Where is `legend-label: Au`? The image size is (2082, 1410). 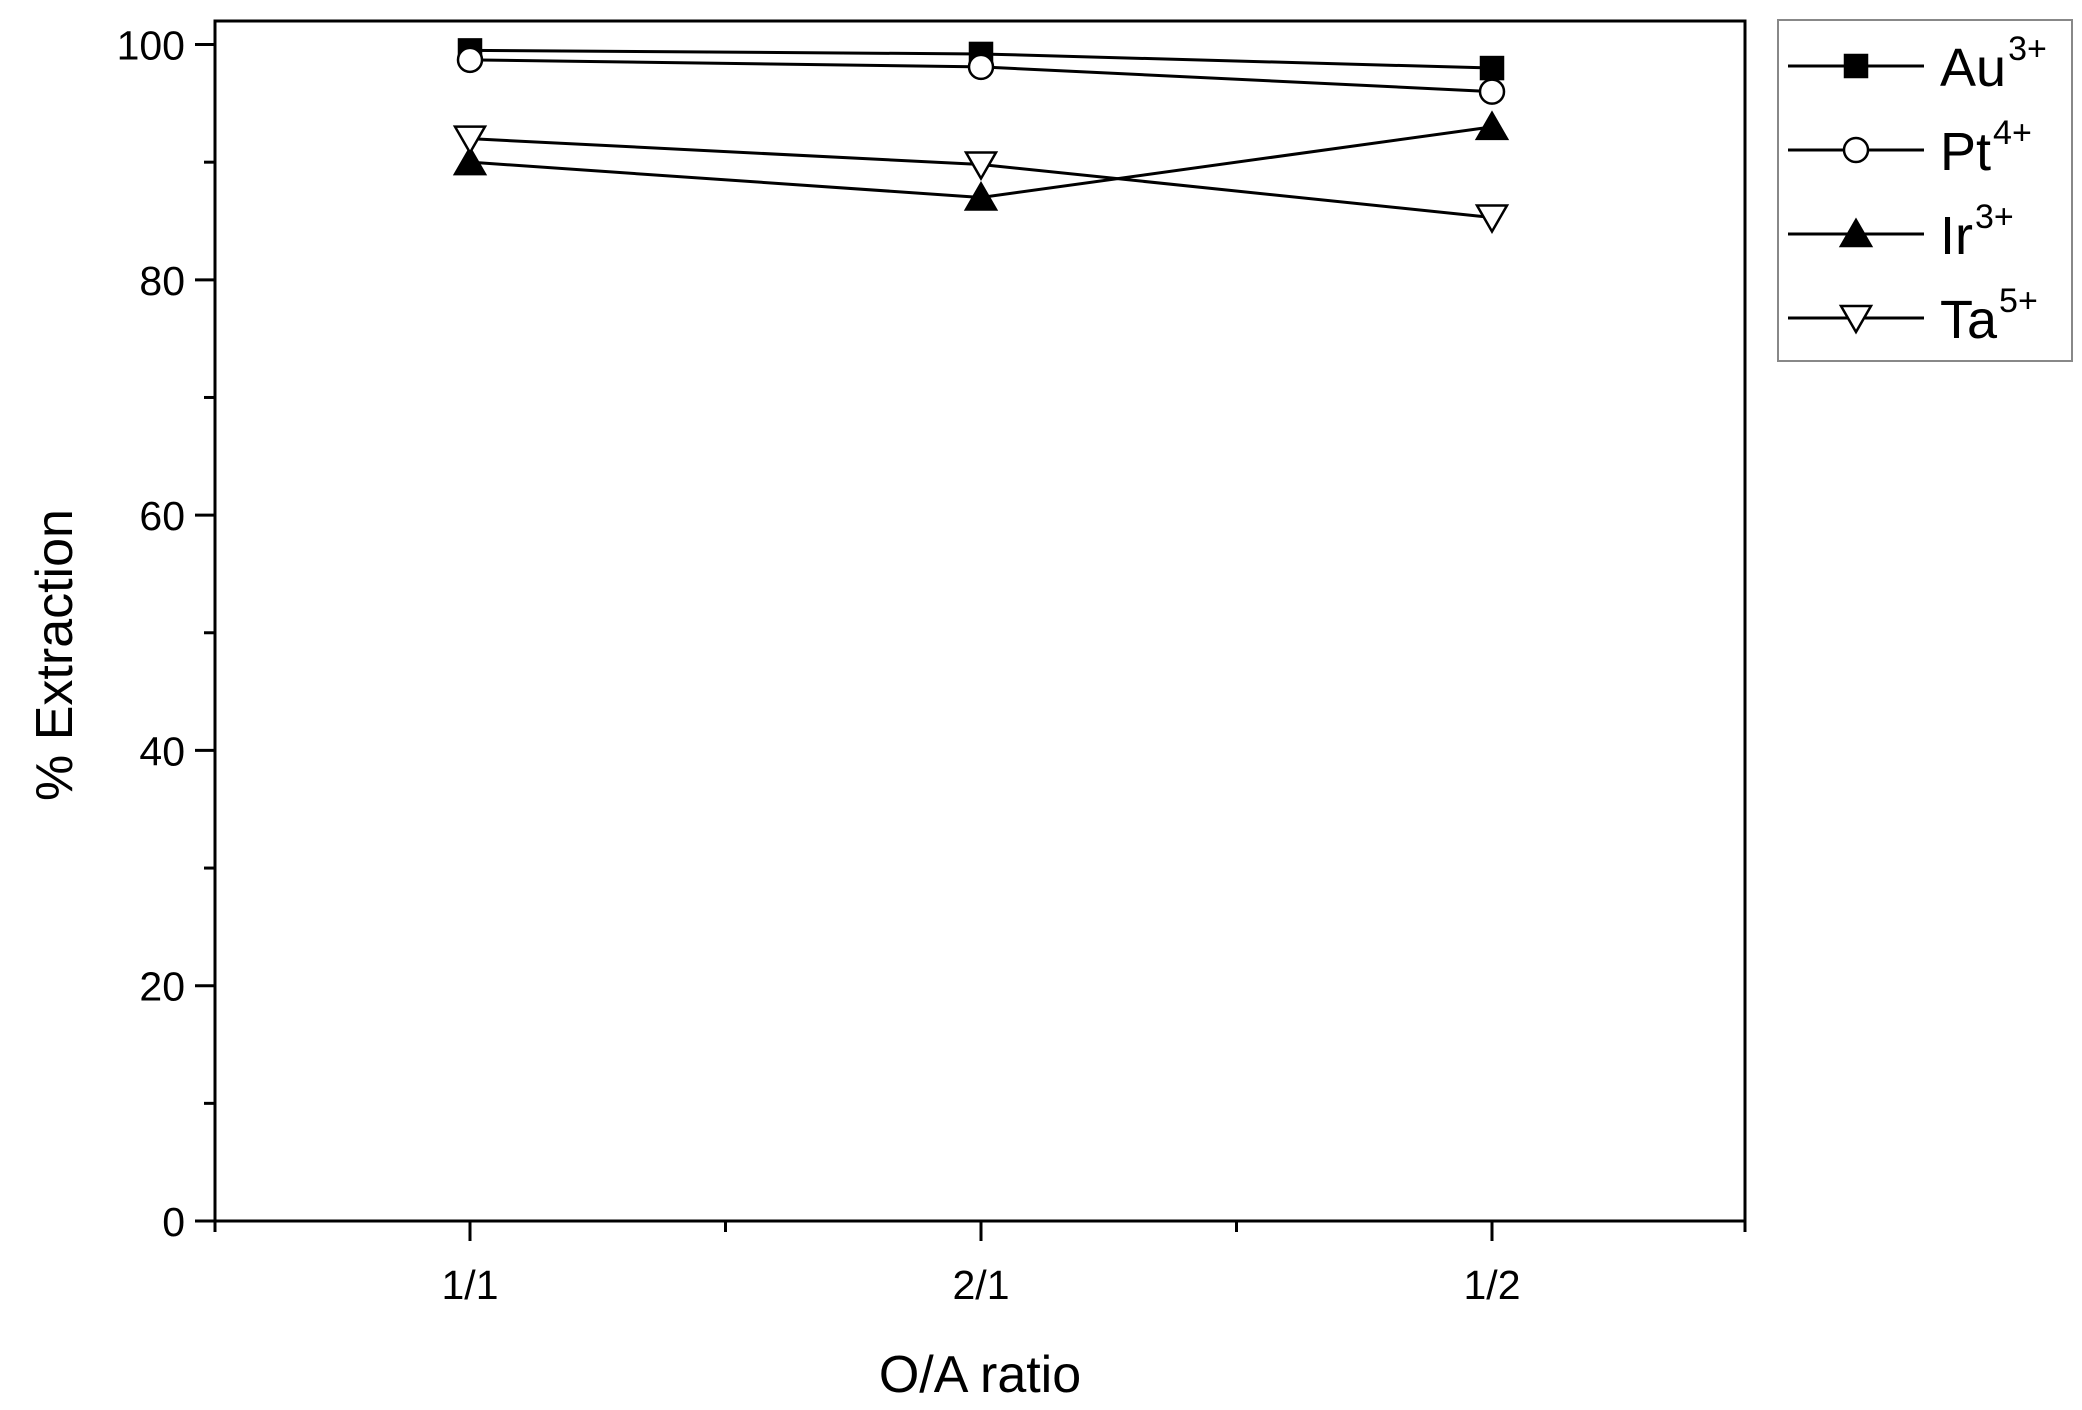
legend-label: Au is located at coordinates (1973, 68).